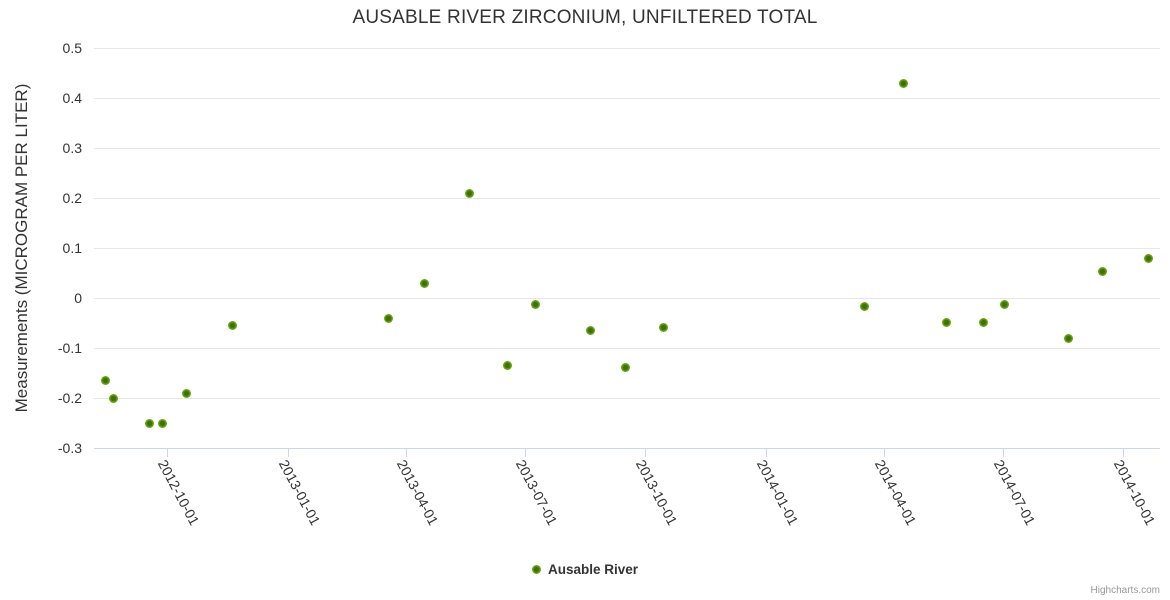 The image size is (1170, 600). What do you see at coordinates (78, 298) in the screenshot?
I see `y-axis-tick-label: 0` at bounding box center [78, 298].